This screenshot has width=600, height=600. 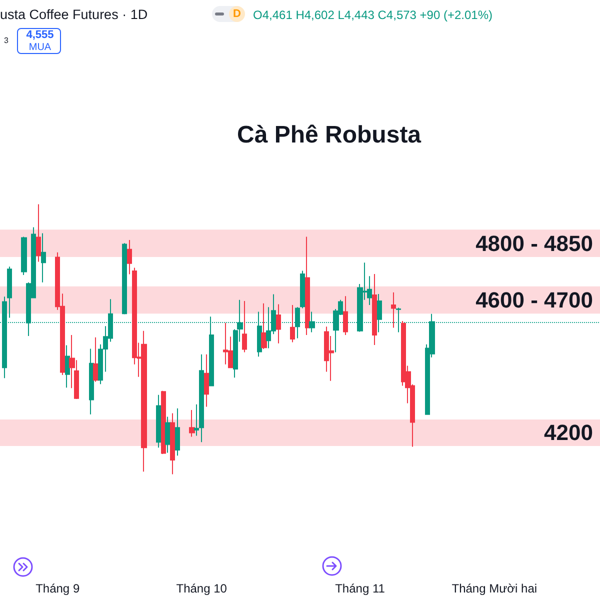 What do you see at coordinates (6, 40) in the screenshot?
I see `text: 3` at bounding box center [6, 40].